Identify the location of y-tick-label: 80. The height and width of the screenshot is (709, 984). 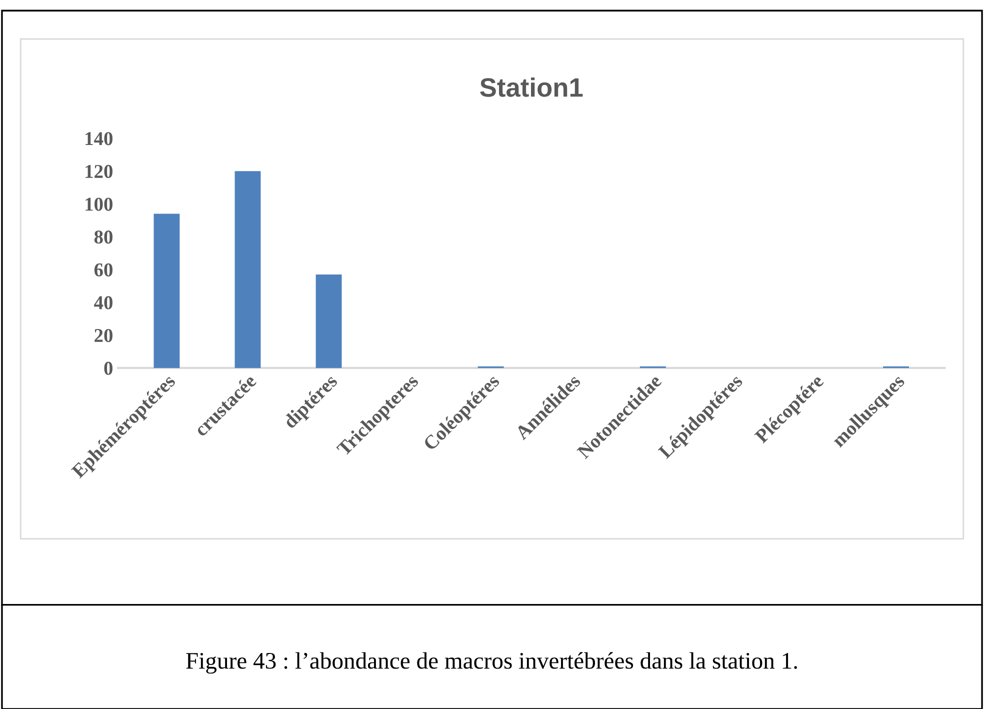
(103, 237).